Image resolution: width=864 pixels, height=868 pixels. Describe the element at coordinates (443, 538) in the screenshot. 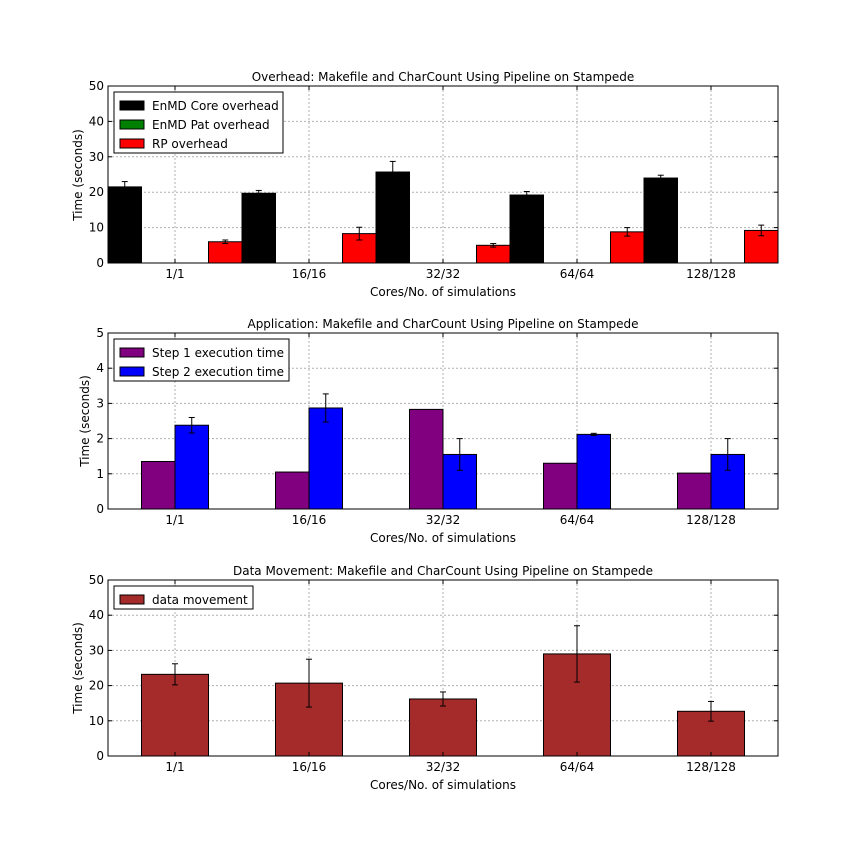

I see `application-chart-xlabel: Cores/No. of simulations` at that location.